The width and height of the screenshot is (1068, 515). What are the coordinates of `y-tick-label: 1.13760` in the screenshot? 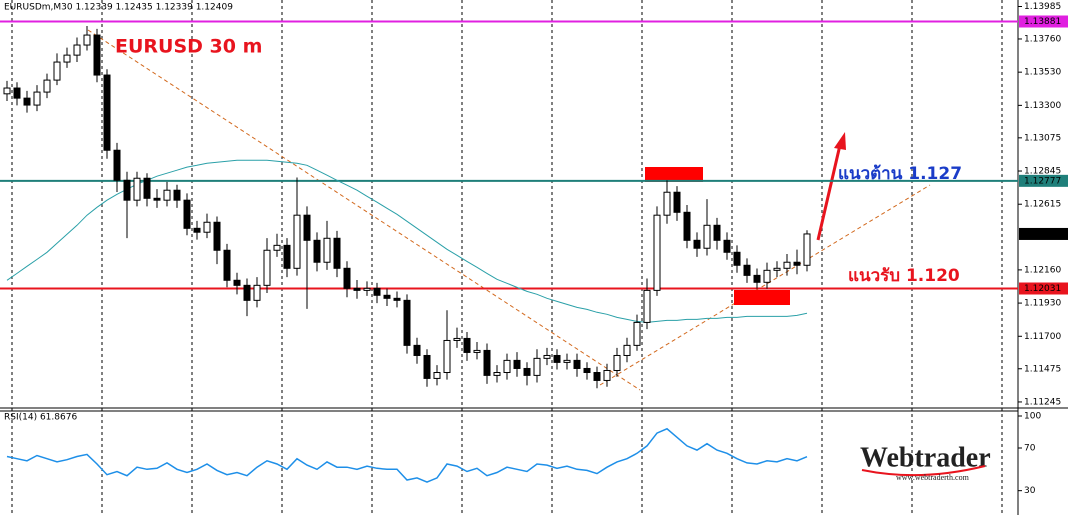 It's located at (1042, 39).